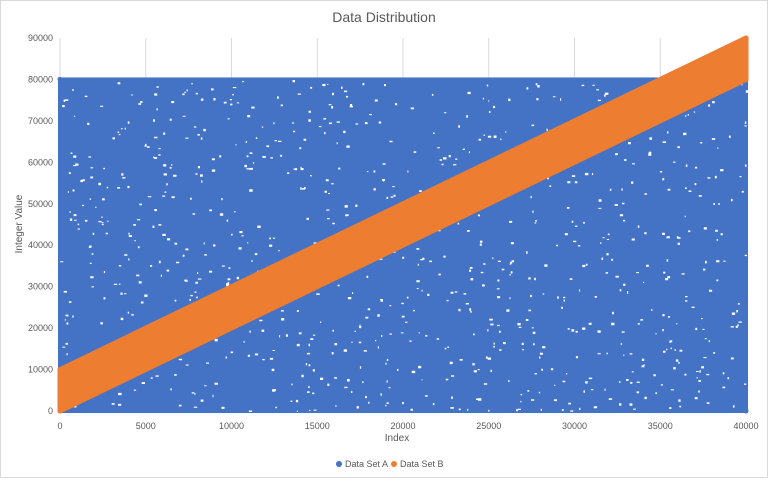 This screenshot has height=482, width=768. Describe the element at coordinates (317, 426) in the screenshot. I see `x-tick-label: 15000` at that location.